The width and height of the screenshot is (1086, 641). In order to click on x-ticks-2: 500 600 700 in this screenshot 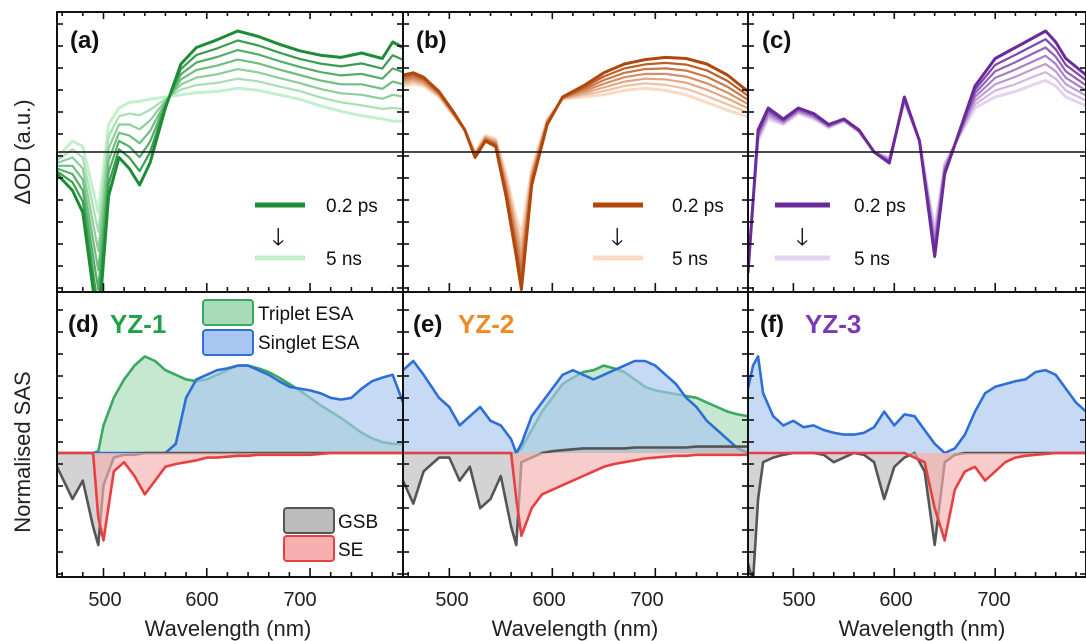, I will do `click(549, 600)`.